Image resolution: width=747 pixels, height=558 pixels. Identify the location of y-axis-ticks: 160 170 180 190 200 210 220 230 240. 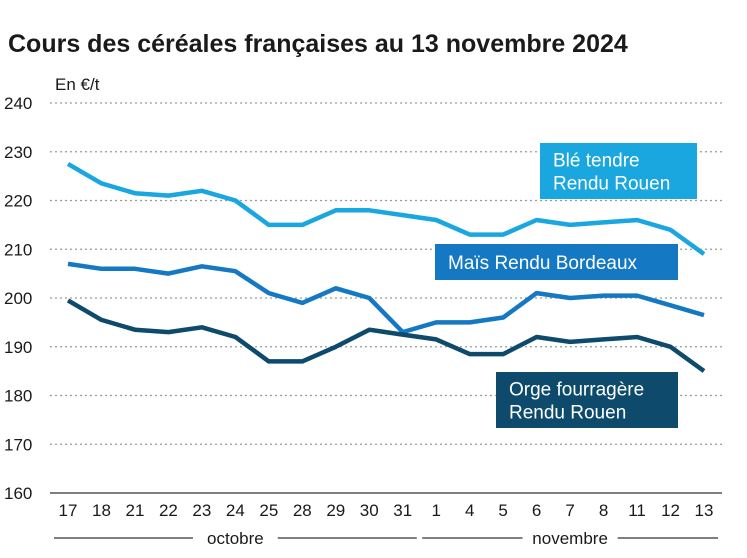
(18, 298).